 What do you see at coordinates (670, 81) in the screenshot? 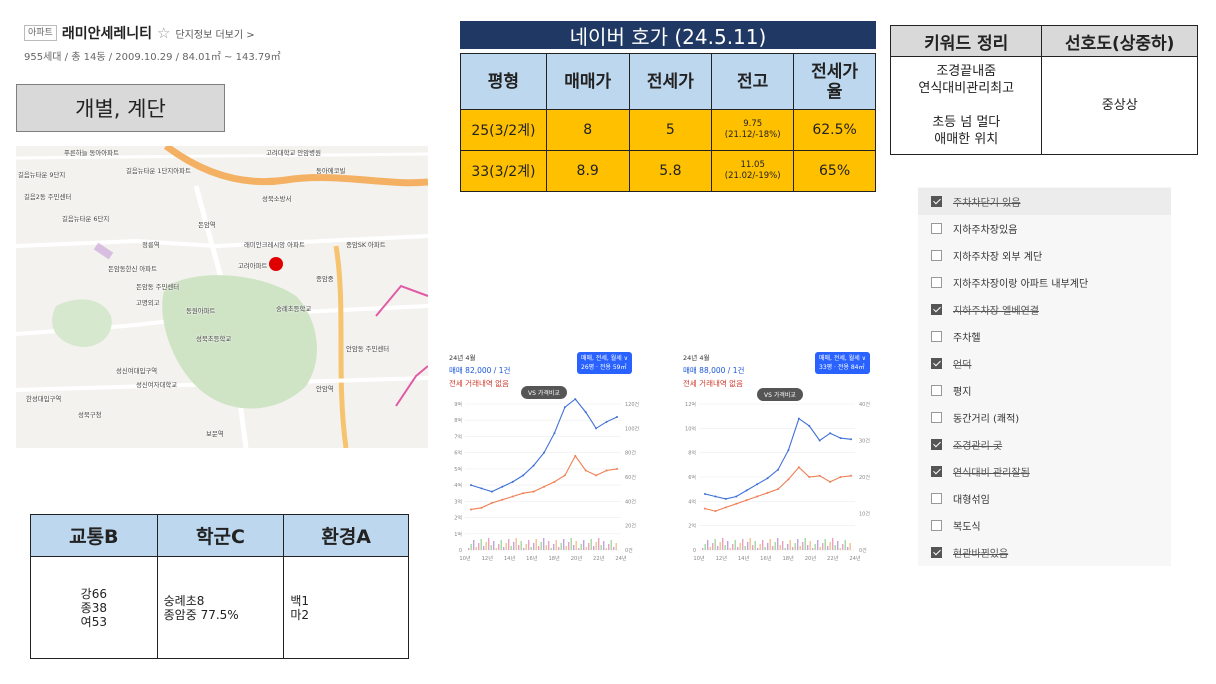
I see `col-header: 전세가` at bounding box center [670, 81].